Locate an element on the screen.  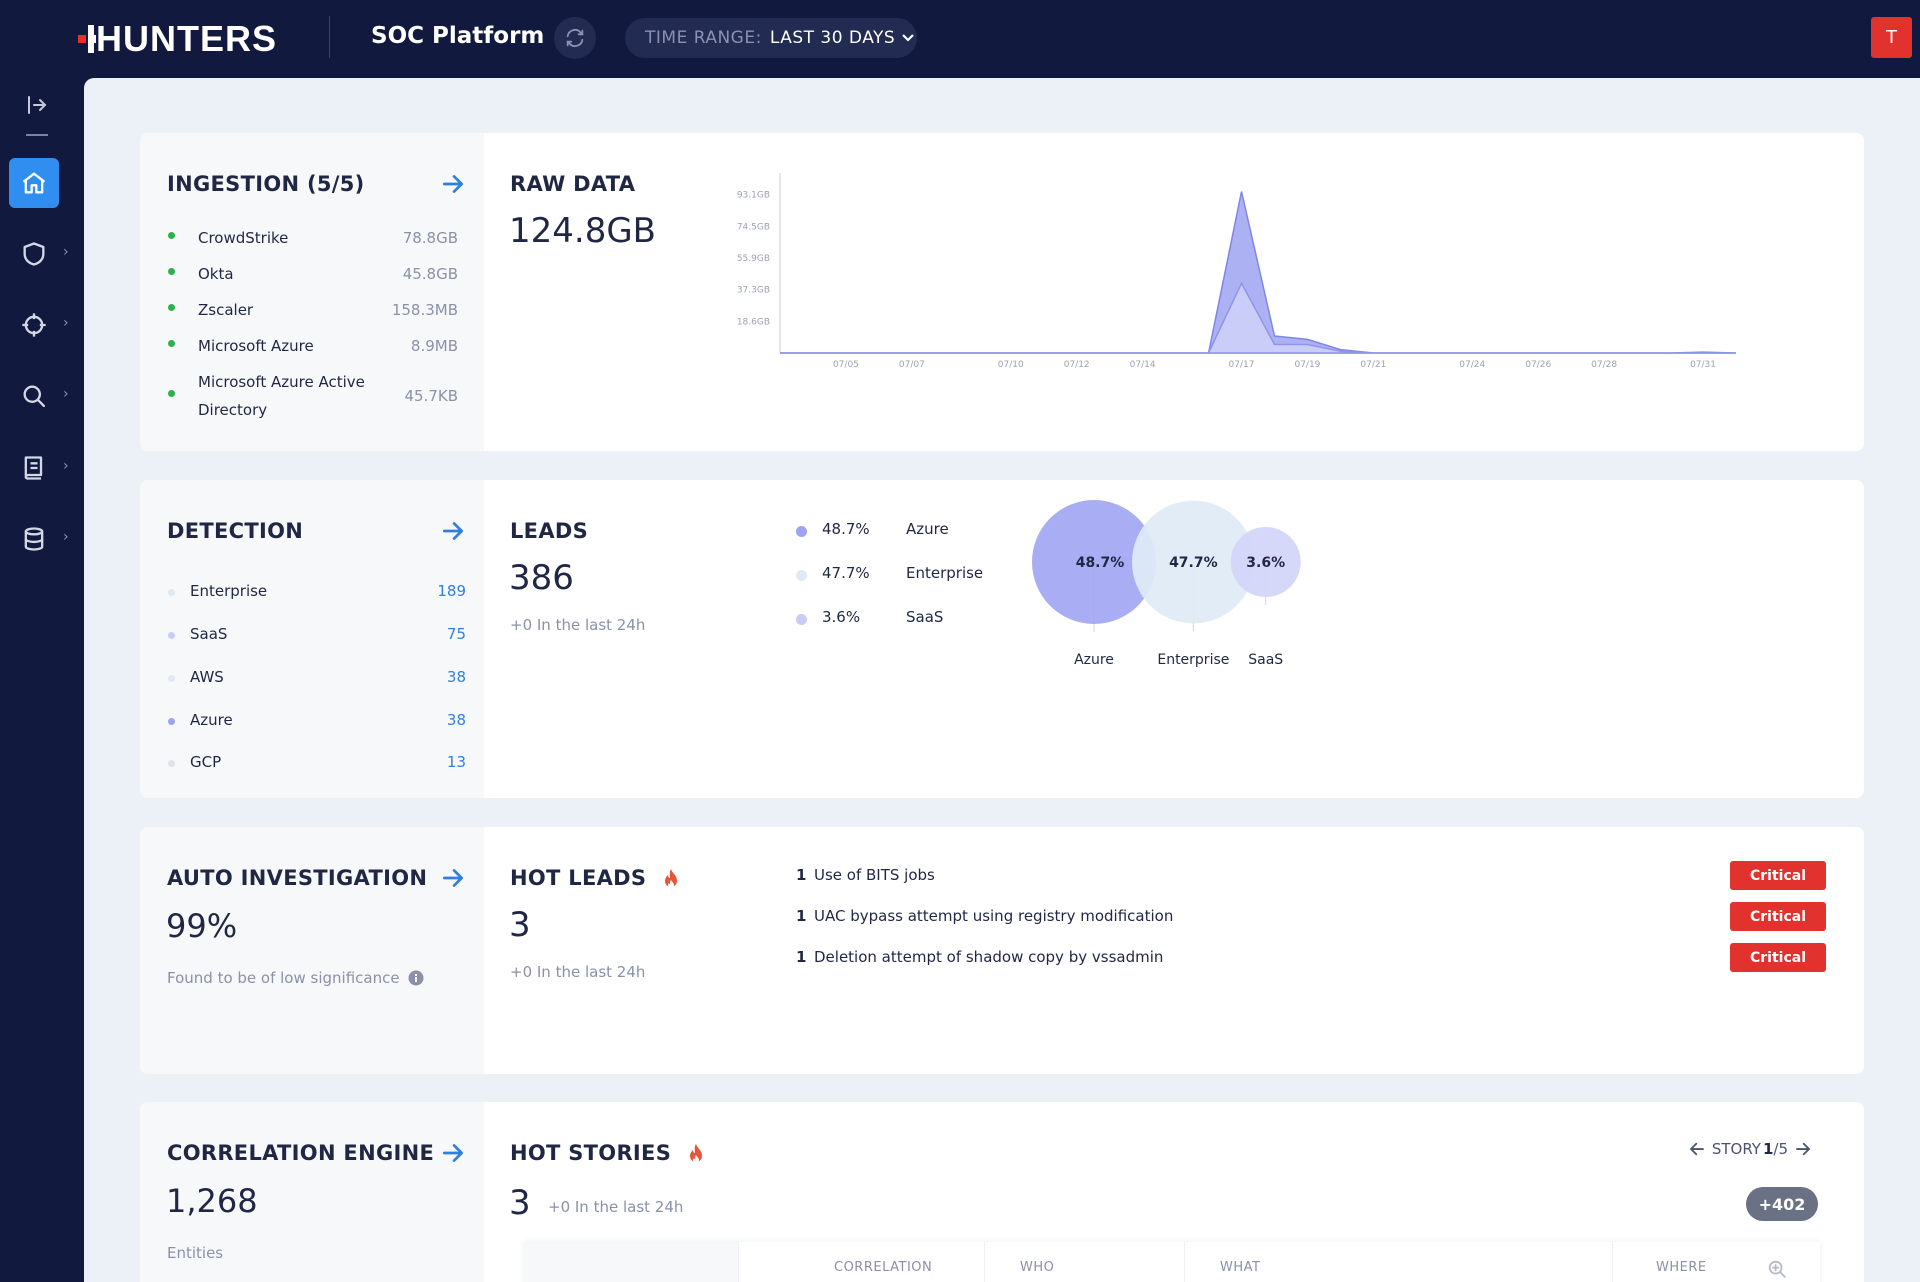
detection-item: Enterprise 189 is located at coordinates (317, 593).